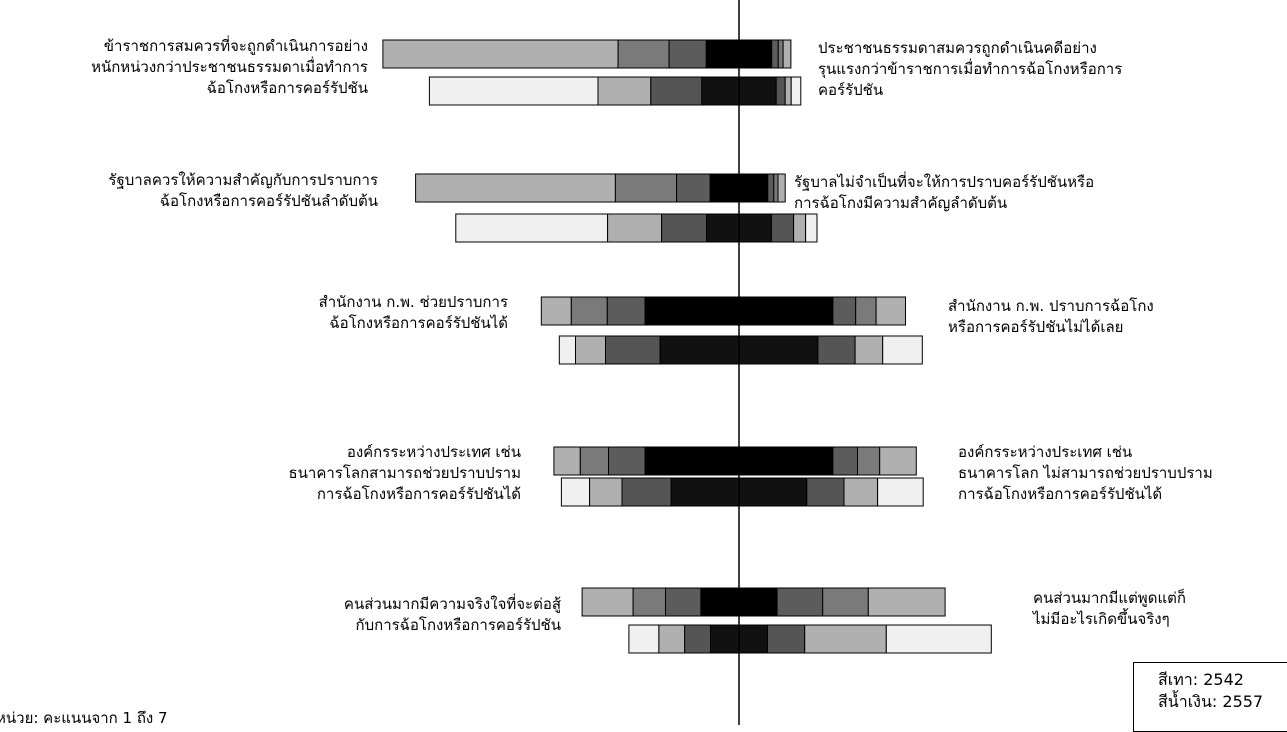 This screenshot has height=732, width=1287. What do you see at coordinates (413, 302) in the screenshot?
I see `left-label-line: สำนักงาน ก.พ. ช่วยปราบการ` at bounding box center [413, 302].